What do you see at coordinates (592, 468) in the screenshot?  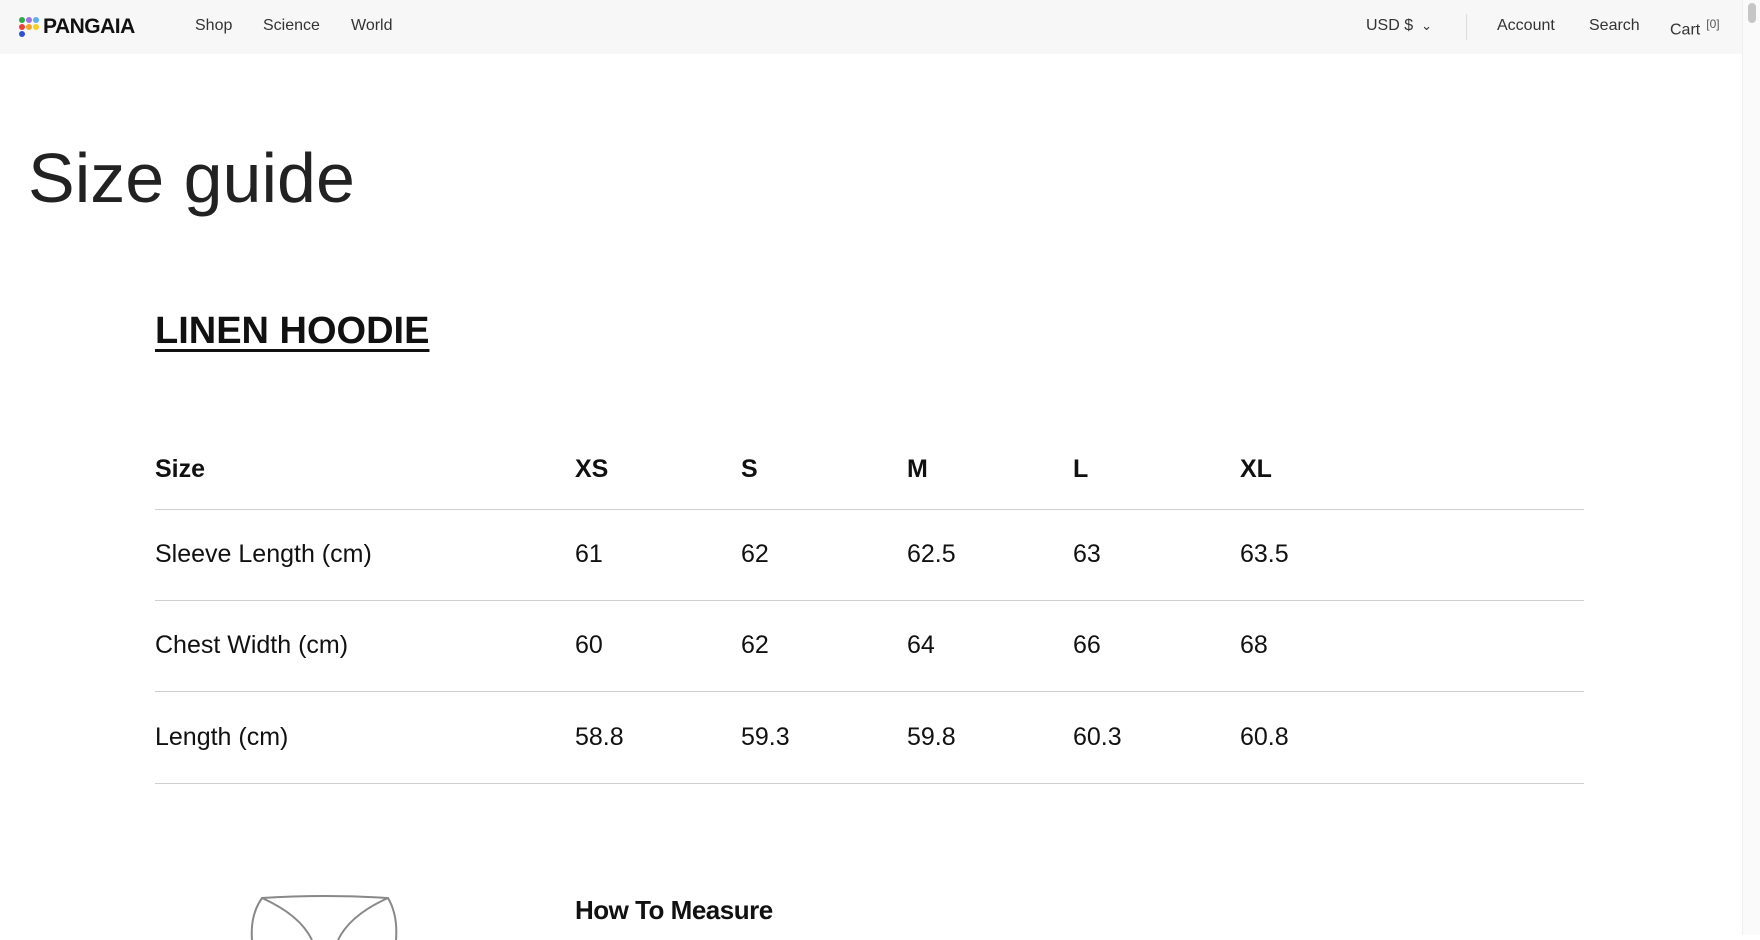 I see `header-cell: XS` at bounding box center [592, 468].